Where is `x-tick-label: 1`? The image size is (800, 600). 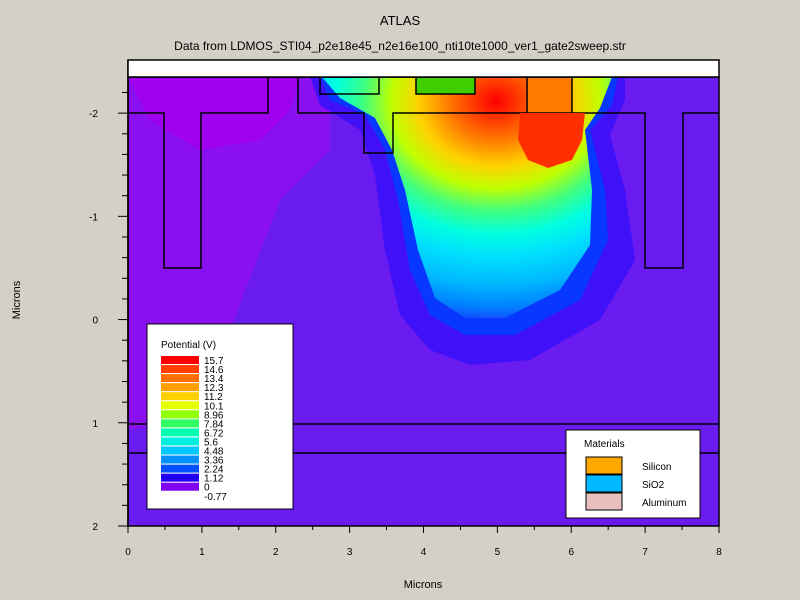
x-tick-label: 1 is located at coordinates (202, 552).